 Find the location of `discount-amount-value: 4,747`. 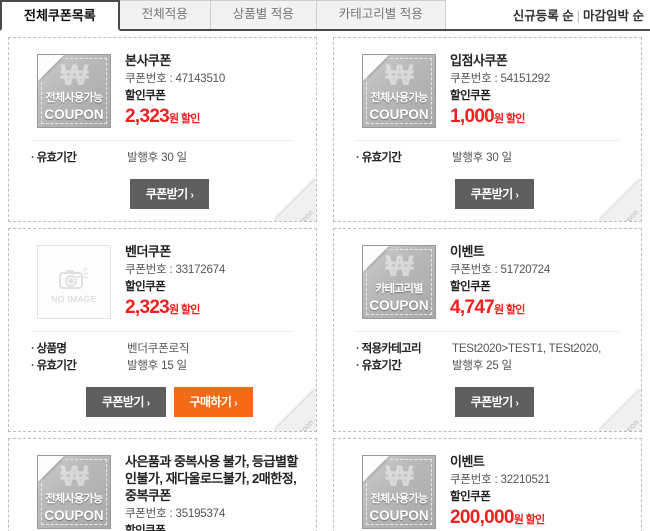

discount-amount-value: 4,747 is located at coordinates (472, 307).